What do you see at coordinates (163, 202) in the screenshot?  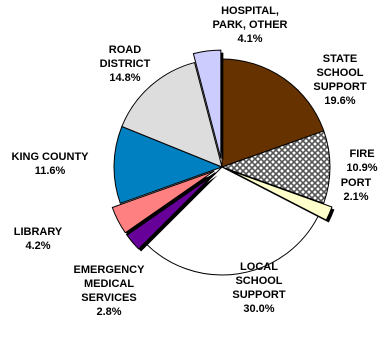 I see `pie-slice-library` at bounding box center [163, 202].